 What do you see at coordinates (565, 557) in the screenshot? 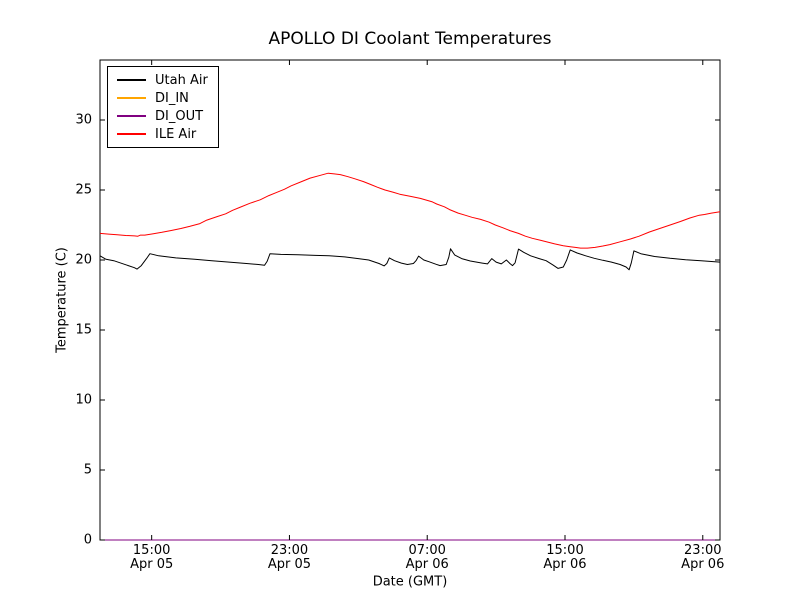
I see `x-tick-label: 15:00 Apr 06` at bounding box center [565, 557].